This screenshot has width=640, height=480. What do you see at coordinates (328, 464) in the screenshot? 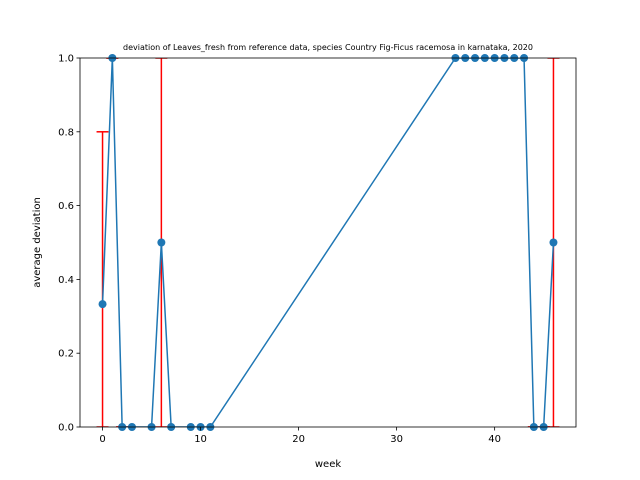
I see `x-axis-label: week` at bounding box center [328, 464].